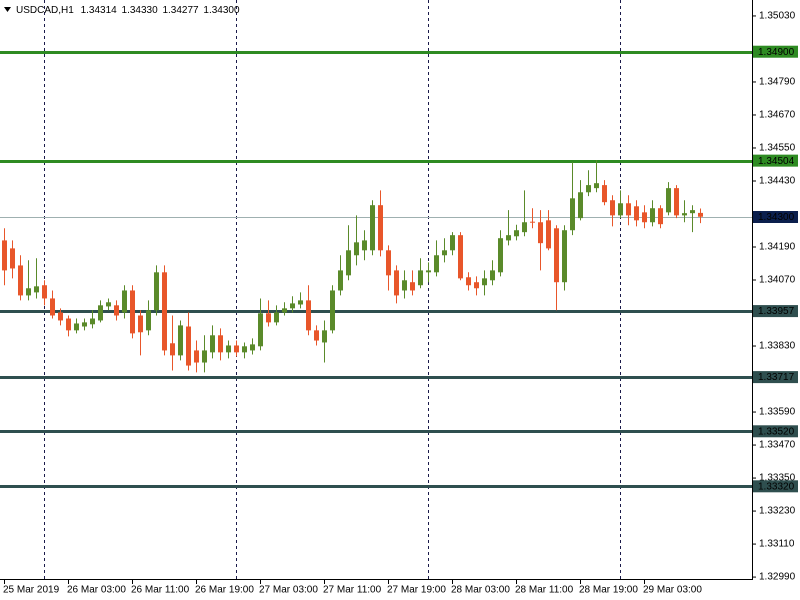 The height and width of the screenshot is (600, 800). I want to click on current-price-label: 1.34300, so click(776, 217).